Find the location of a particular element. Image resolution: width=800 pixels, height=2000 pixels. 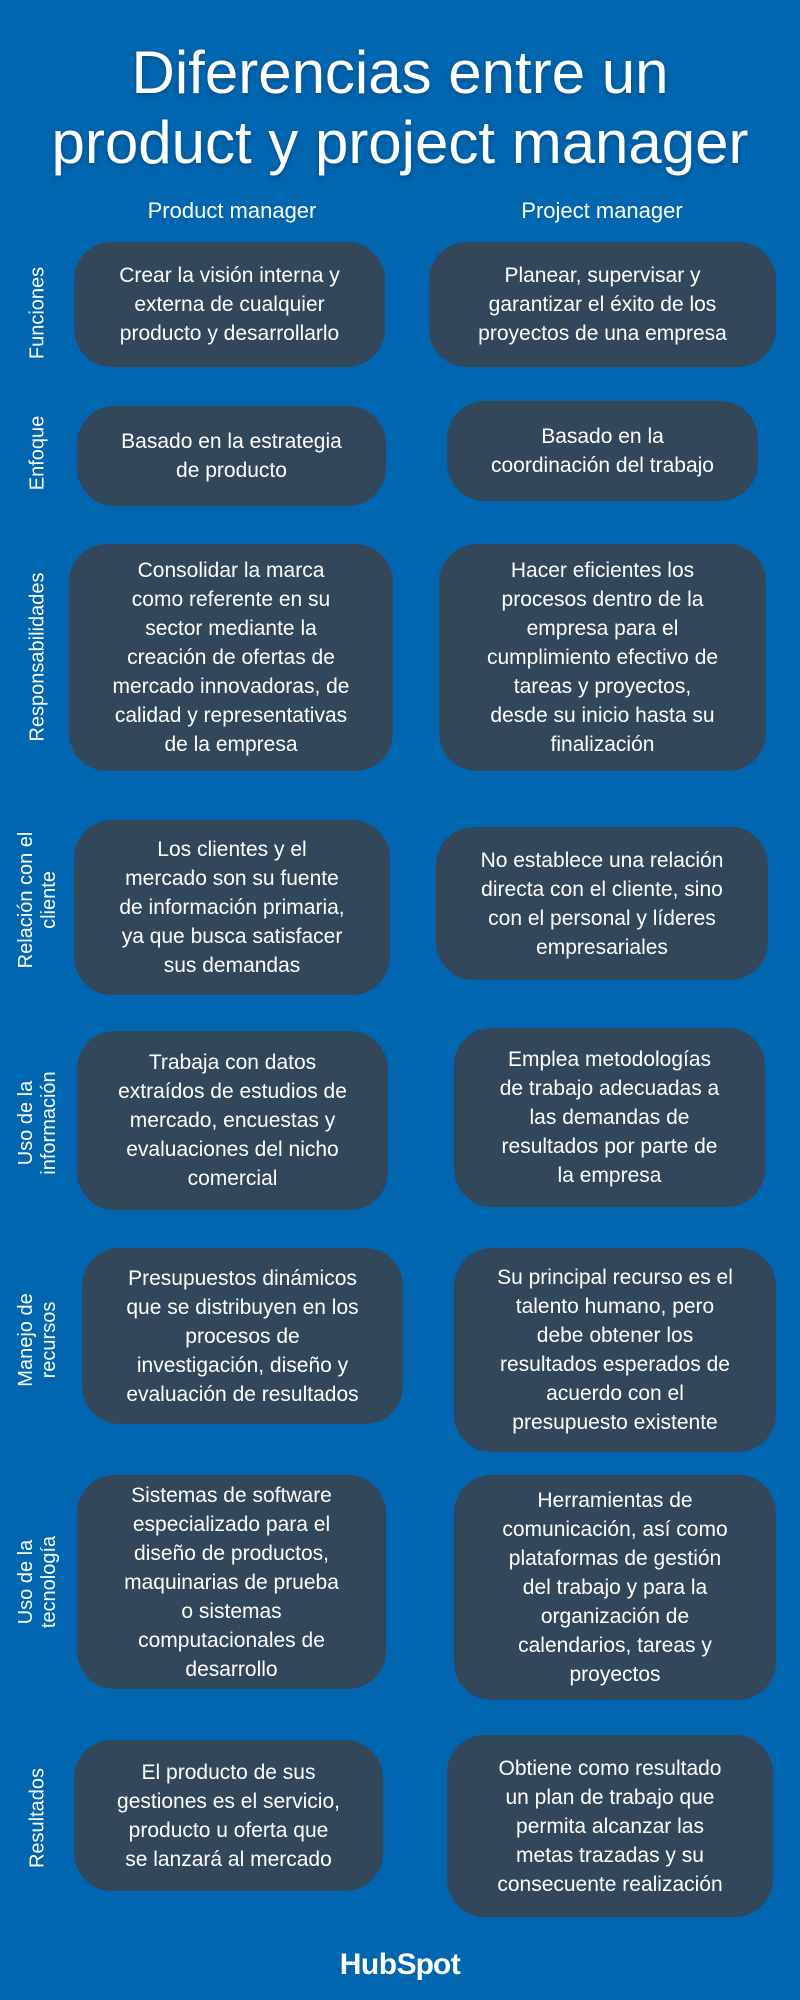

row-label-line: Enfoque is located at coordinates (37, 453).